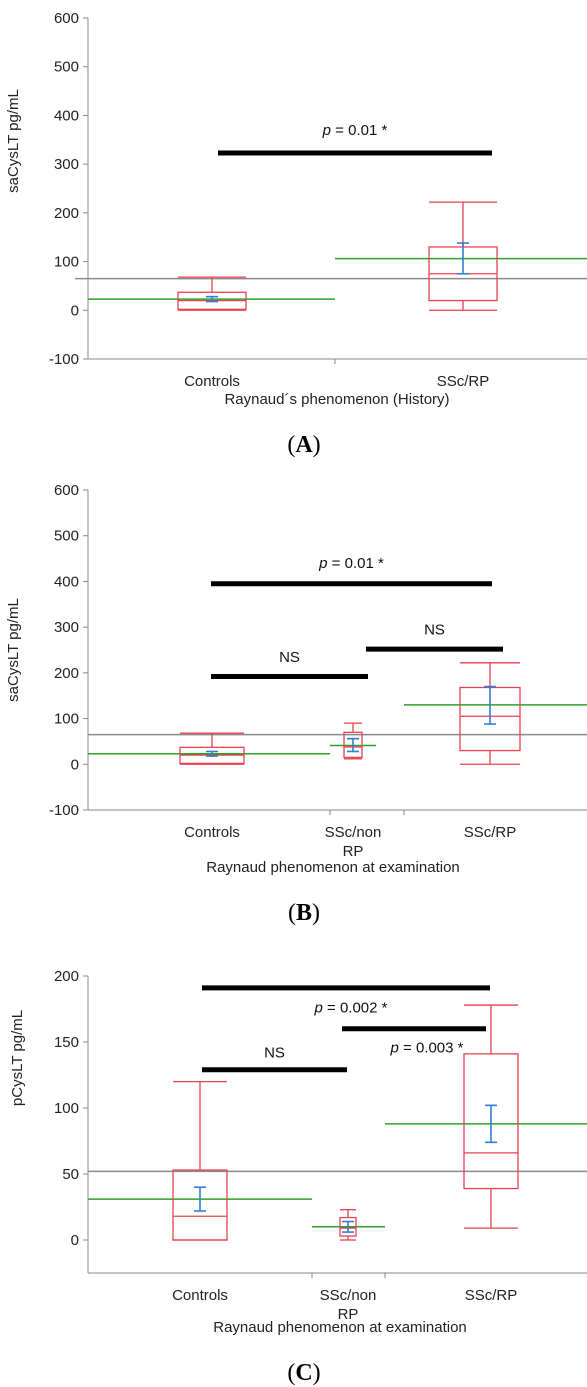  What do you see at coordinates (351, 1008) in the screenshot?
I see `significance-label: p = 0.002 *` at bounding box center [351, 1008].